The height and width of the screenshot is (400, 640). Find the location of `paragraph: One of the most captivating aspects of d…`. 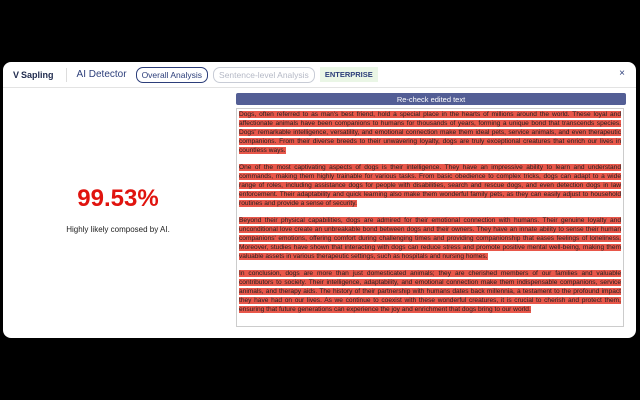

paragraph: One of the most captivating aspects of d… is located at coordinates (430, 185).